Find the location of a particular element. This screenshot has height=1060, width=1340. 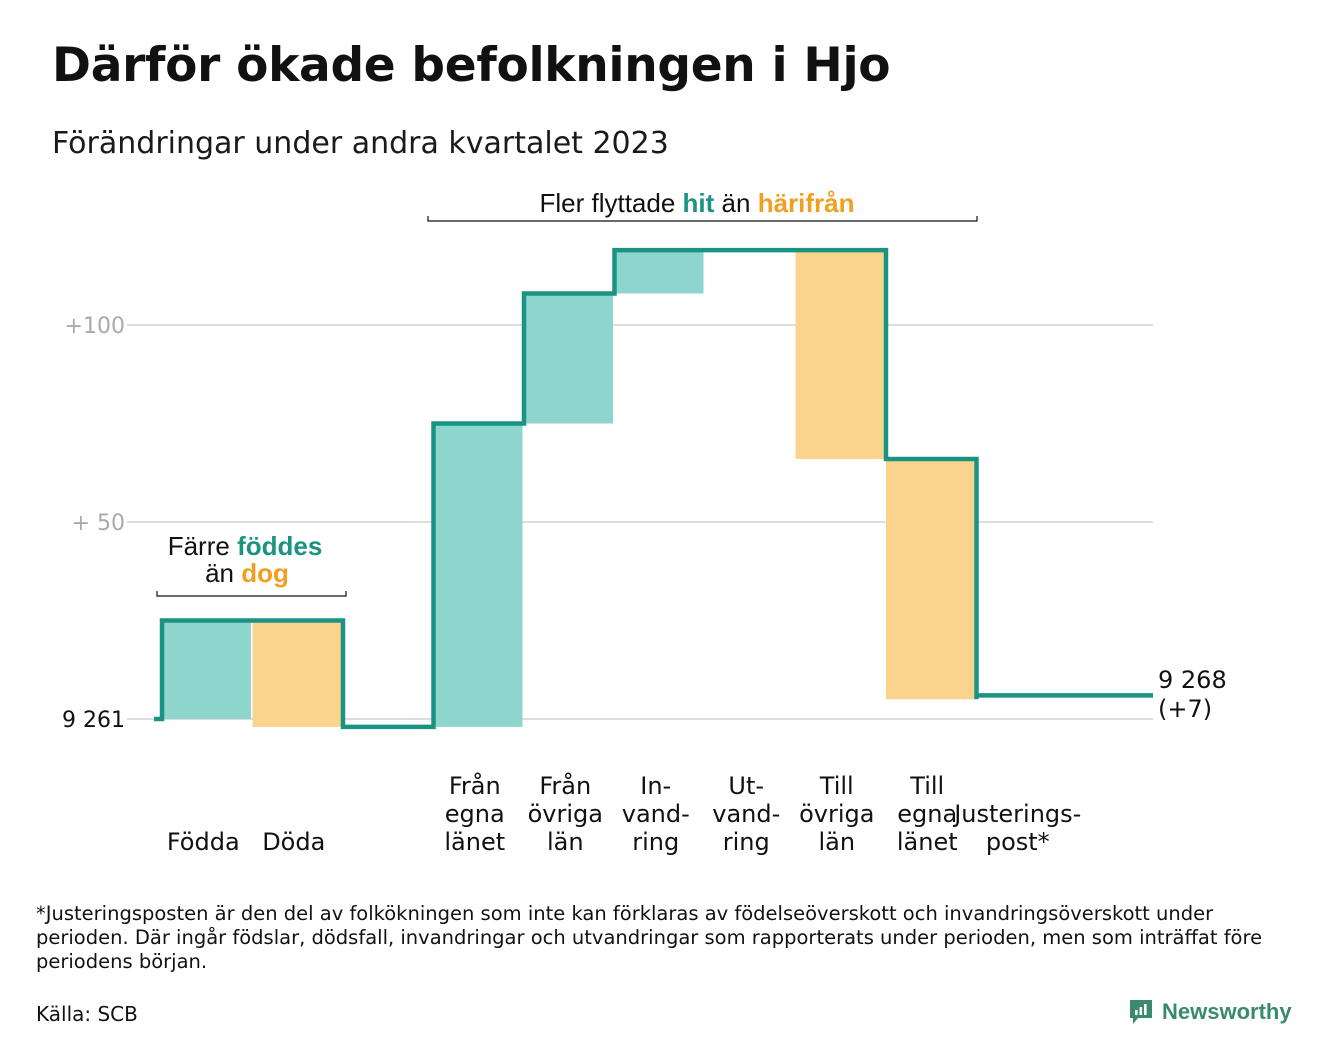

x-tick-label: Justerings- is located at coordinates (1016, 814).